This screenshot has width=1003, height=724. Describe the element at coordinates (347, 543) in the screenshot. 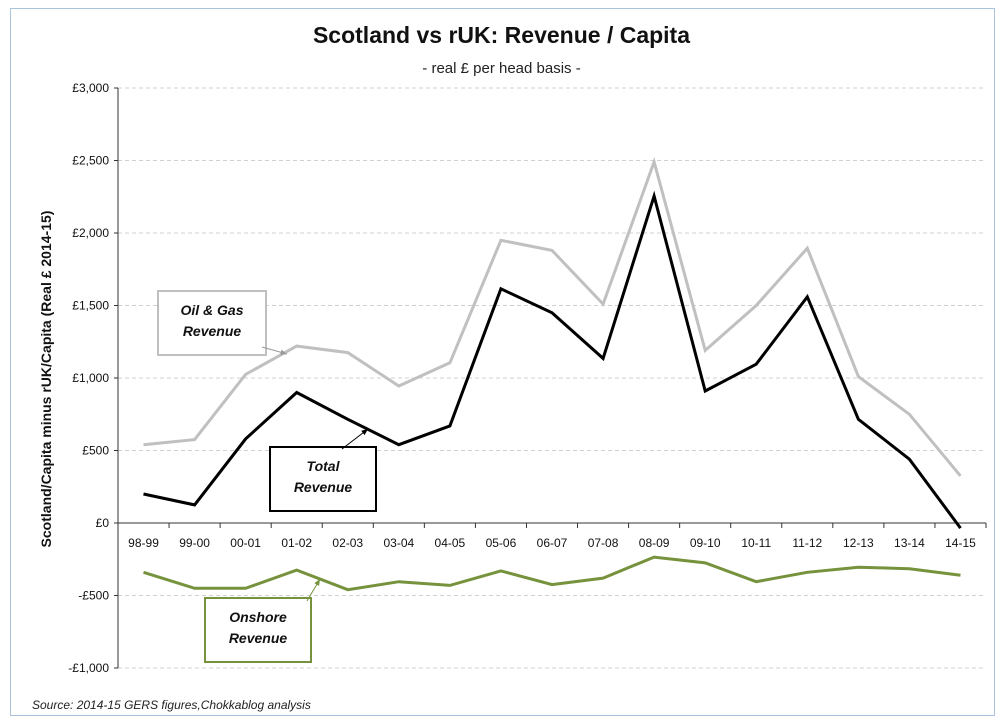

I see `x-tick-label: 02-03` at that location.